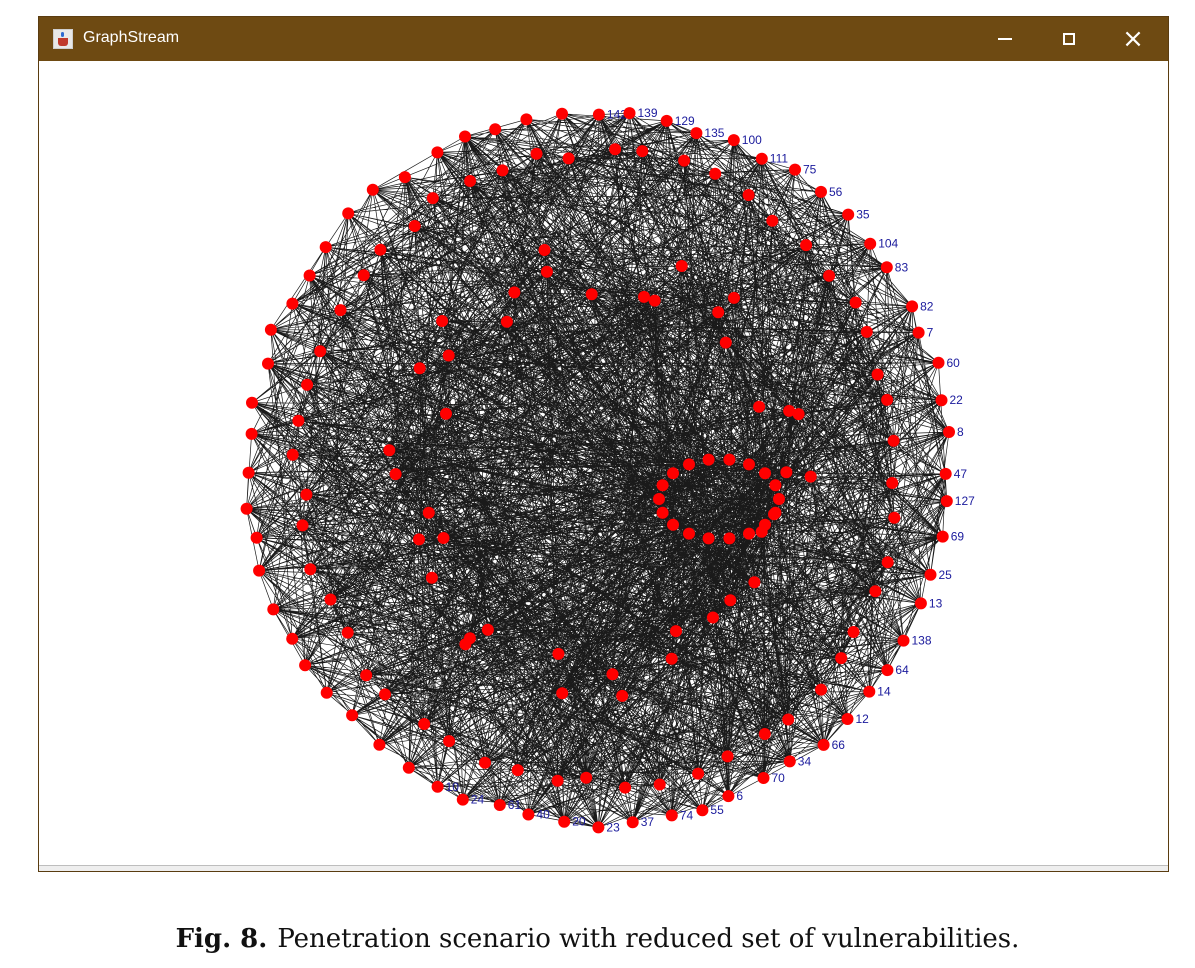 This screenshot has height=968, width=1195. Describe the element at coordinates (1005, 39) in the screenshot. I see `minimize-button` at that location.